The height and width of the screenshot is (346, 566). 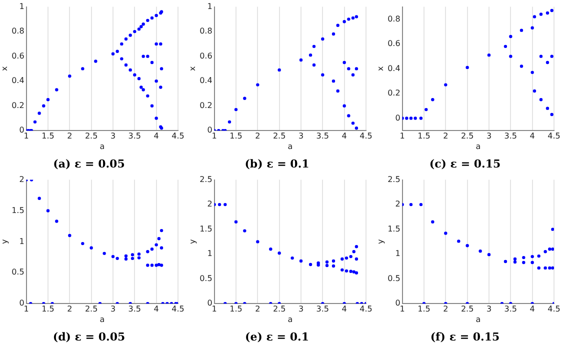 I want to click on text: (e) ε = 0.1, so click(x=277, y=337).